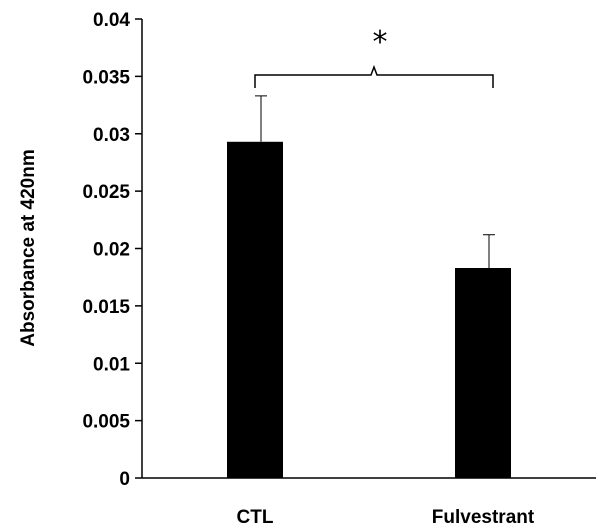  Describe the element at coordinates (374, 76) in the screenshot. I see `significance-brace` at that location.